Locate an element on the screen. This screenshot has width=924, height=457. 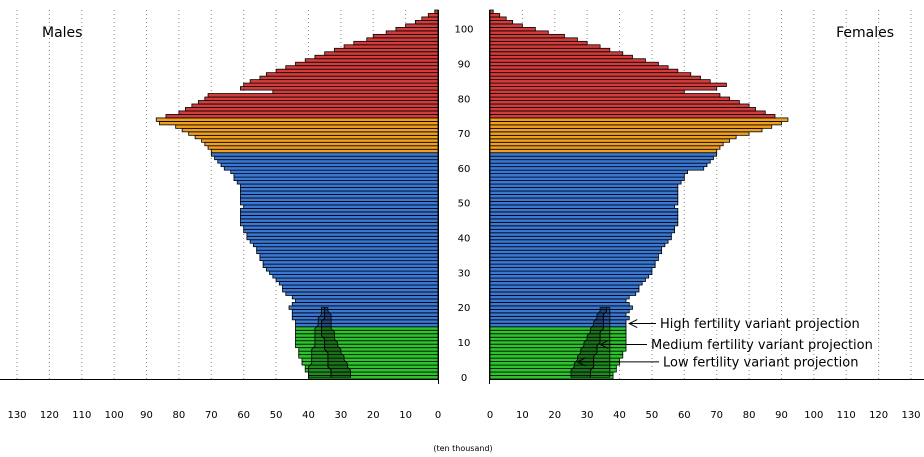
age-tick-40: 40 is located at coordinates (464, 239).